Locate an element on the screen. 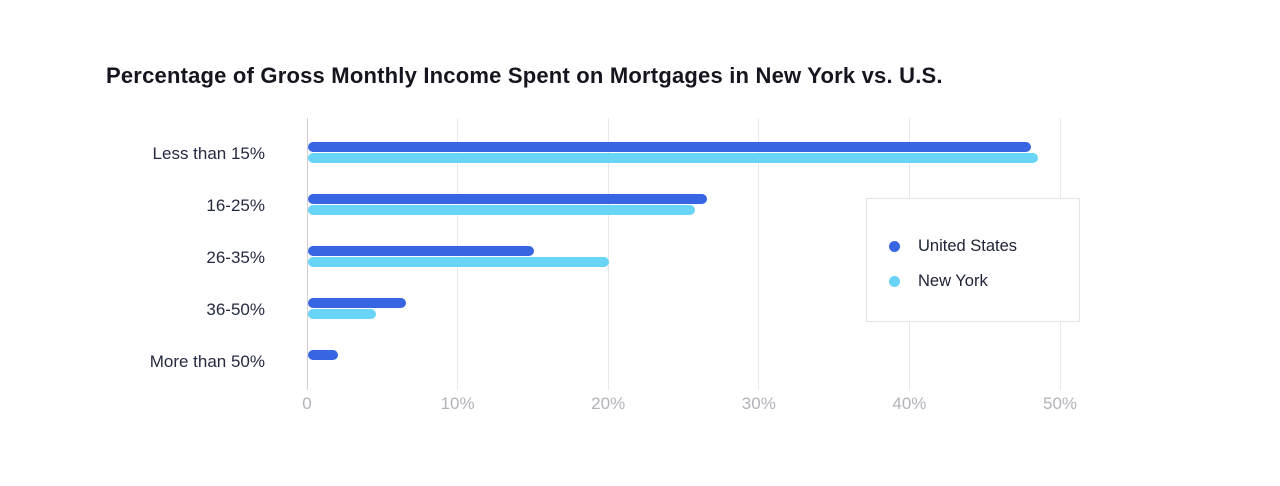 Image resolution: width=1280 pixels, height=486 pixels. y-axis-line is located at coordinates (307, 254).